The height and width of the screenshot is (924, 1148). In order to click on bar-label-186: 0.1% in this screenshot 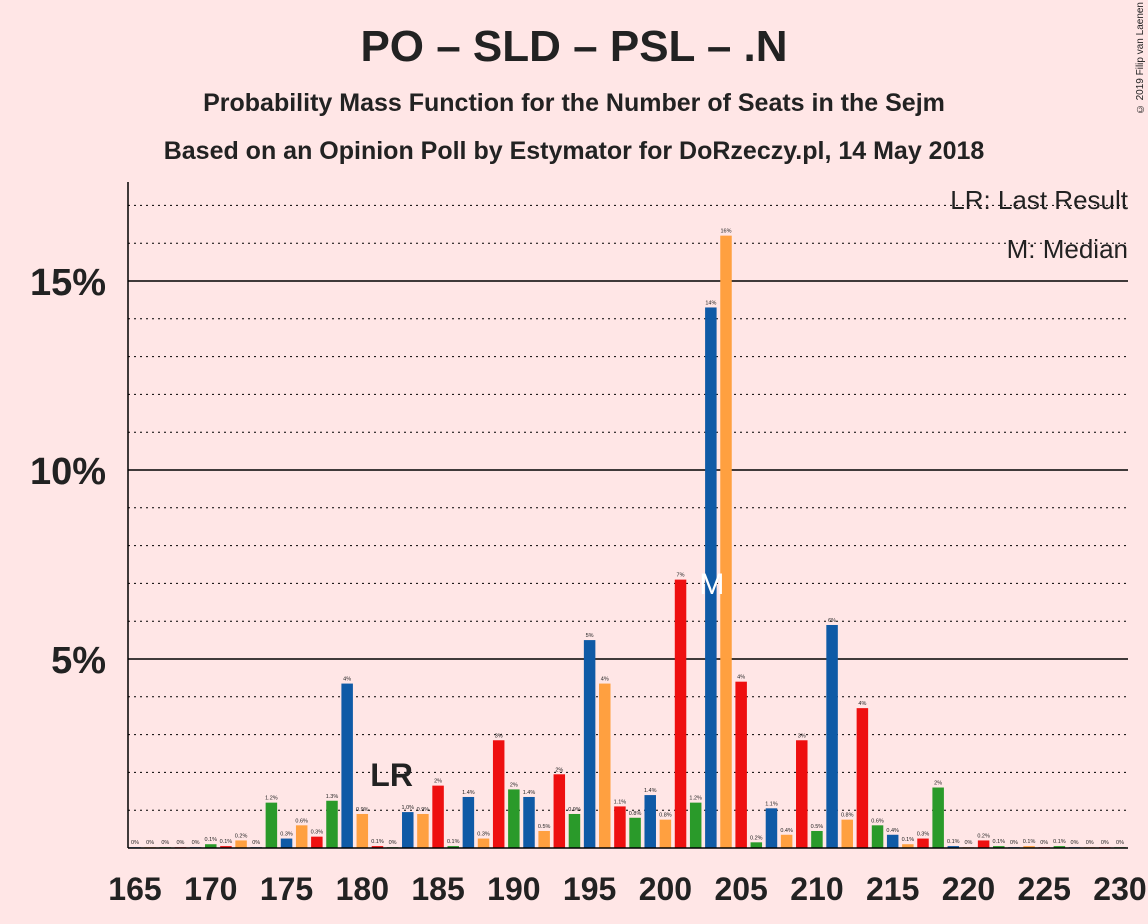, I will do `click(453, 842)`.